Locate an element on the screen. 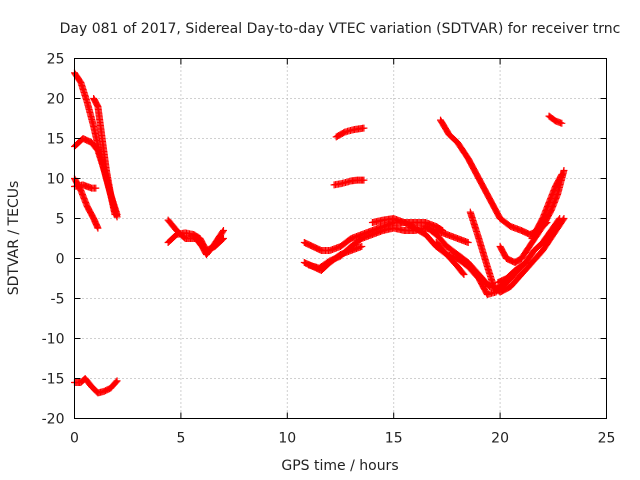 The image size is (640, 480). y-tick-label: 0 is located at coordinates (60, 260).